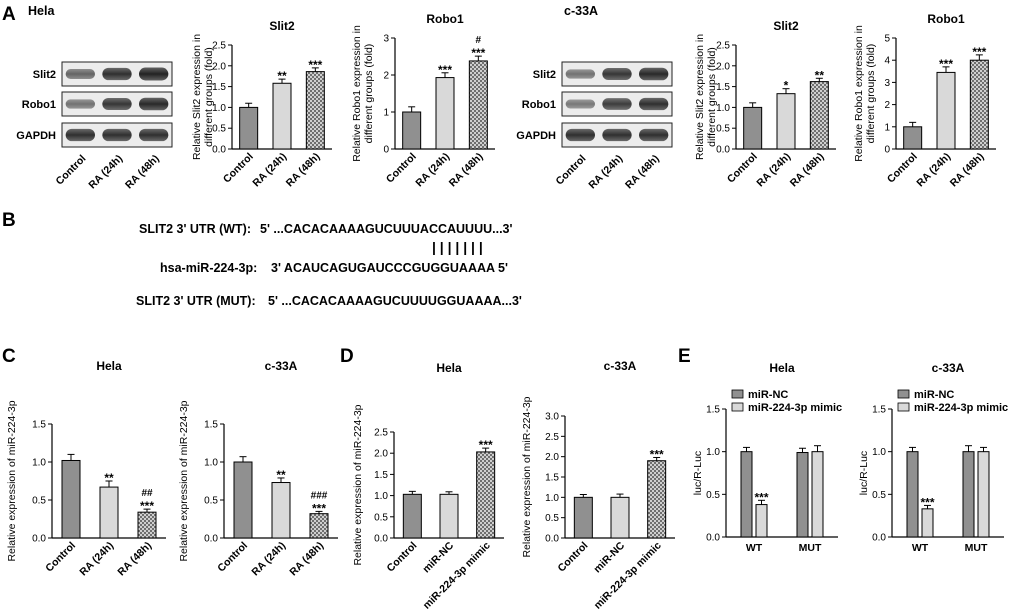  Describe the element at coordinates (282, 26) in the screenshot. I see `chart-title: Slit2` at that location.